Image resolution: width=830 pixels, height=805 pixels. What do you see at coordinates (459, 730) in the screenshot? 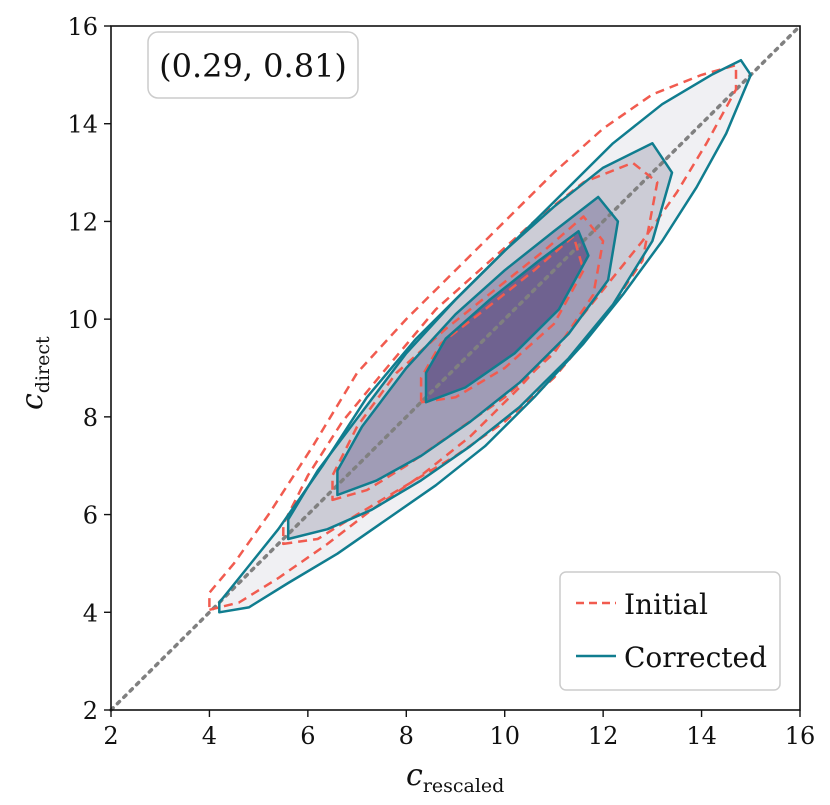
I see `x-axis-ticks: 2 4 6 8 10 12 14 16` at bounding box center [459, 730].